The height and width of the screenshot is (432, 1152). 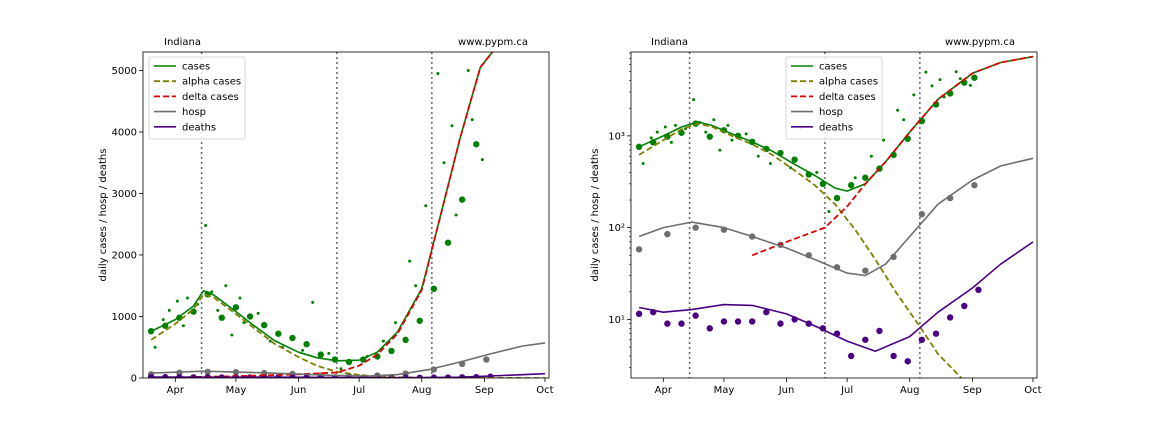 What do you see at coordinates (724, 390) in the screenshot?
I see `right-x-tick-label: May` at bounding box center [724, 390].